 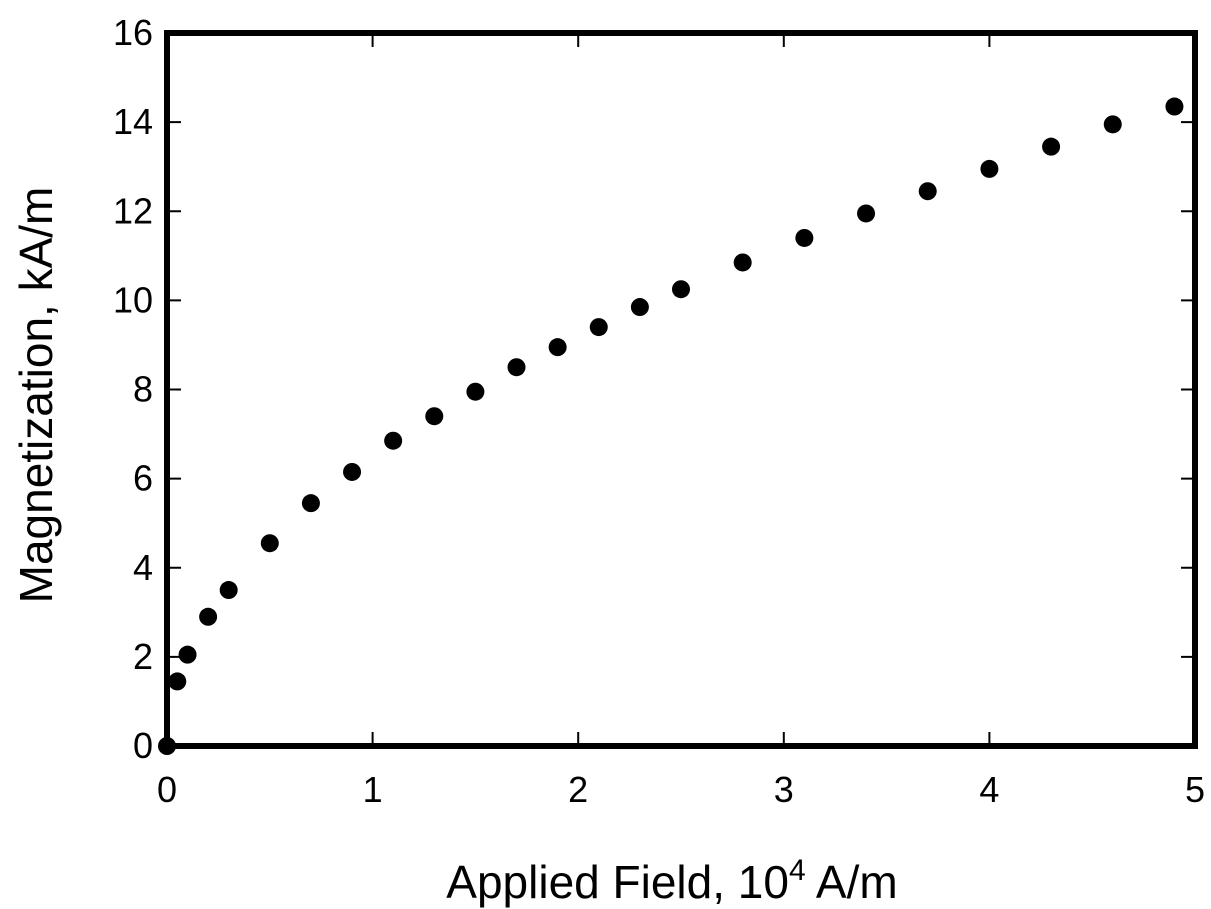 What do you see at coordinates (143, 389) in the screenshot?
I see `y-tick-label: 8` at bounding box center [143, 389].